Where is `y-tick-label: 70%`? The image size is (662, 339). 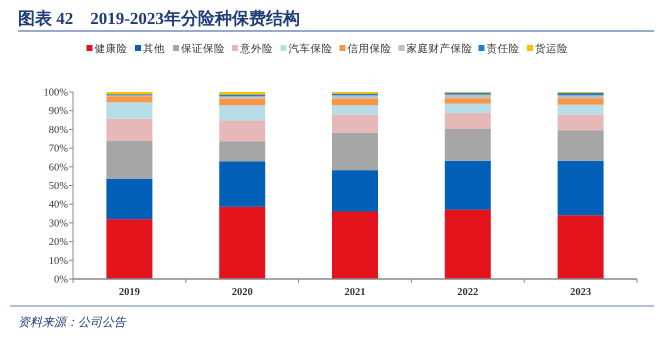
y-tick-label: 70% is located at coordinates (58, 149).